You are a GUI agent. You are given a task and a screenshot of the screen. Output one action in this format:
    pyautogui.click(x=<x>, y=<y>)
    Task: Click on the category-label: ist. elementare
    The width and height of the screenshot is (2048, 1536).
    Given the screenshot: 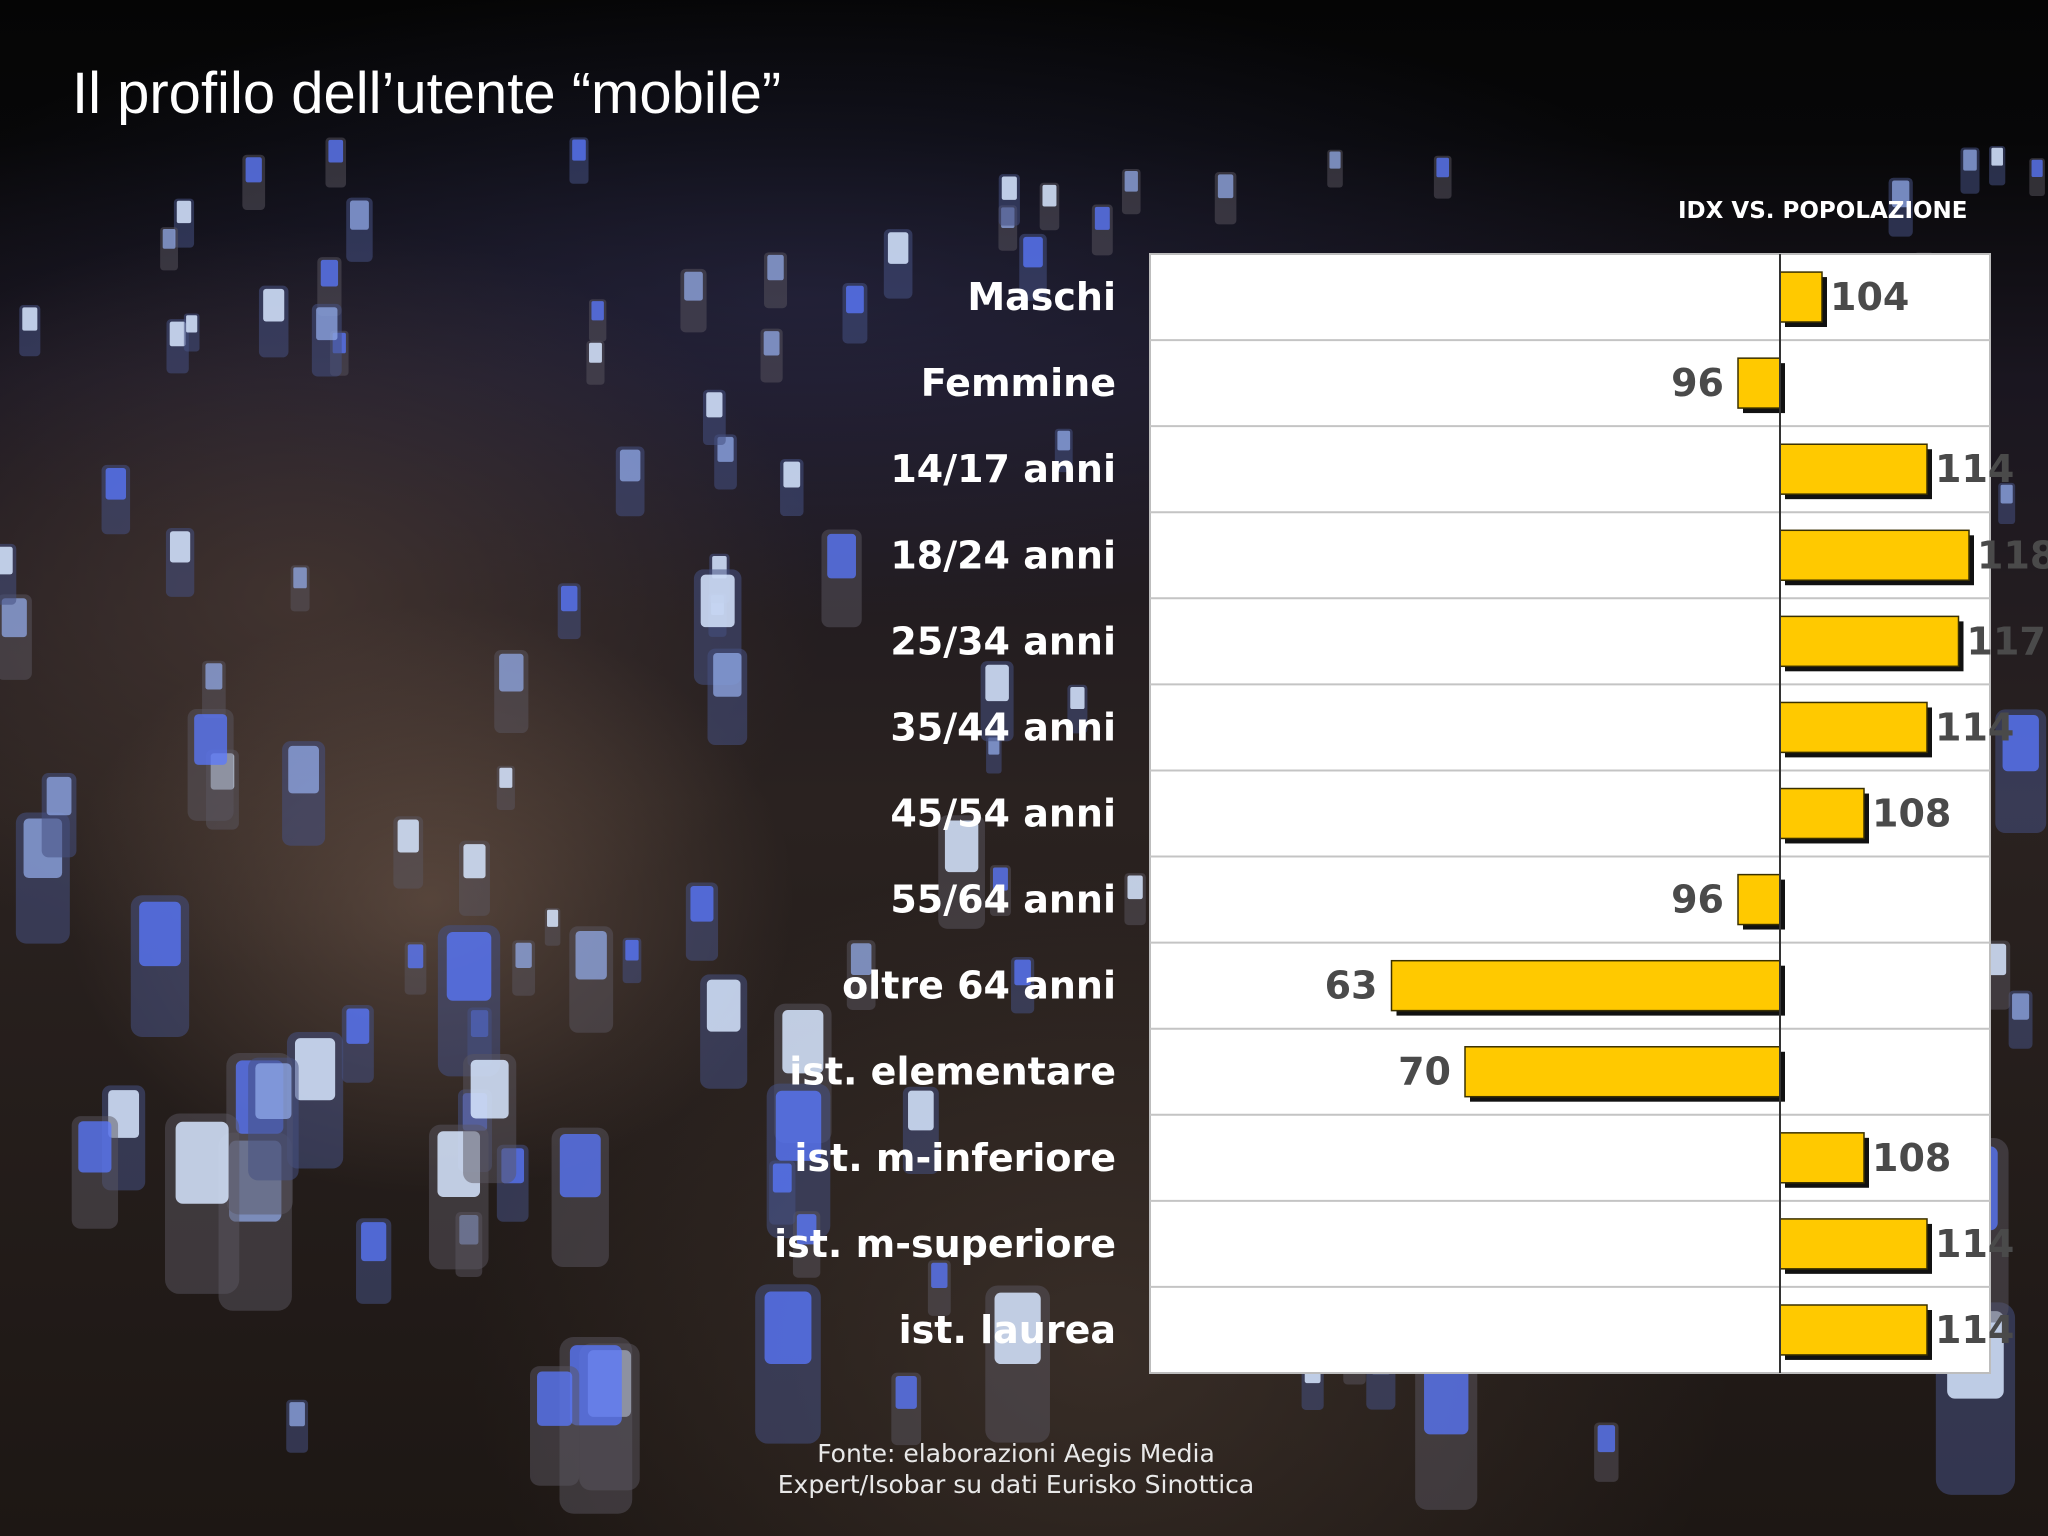 What is the action you would take?
    pyautogui.click(x=952, y=1072)
    